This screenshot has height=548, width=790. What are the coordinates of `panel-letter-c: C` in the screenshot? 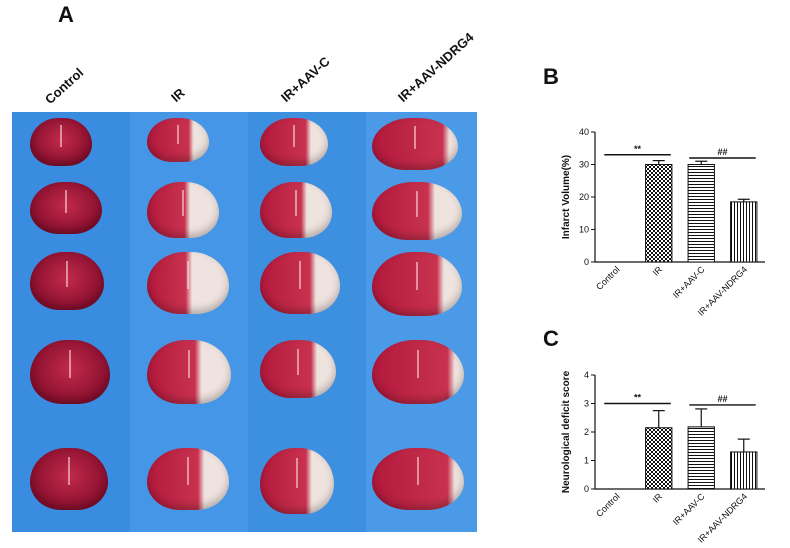 It's located at (551, 338).